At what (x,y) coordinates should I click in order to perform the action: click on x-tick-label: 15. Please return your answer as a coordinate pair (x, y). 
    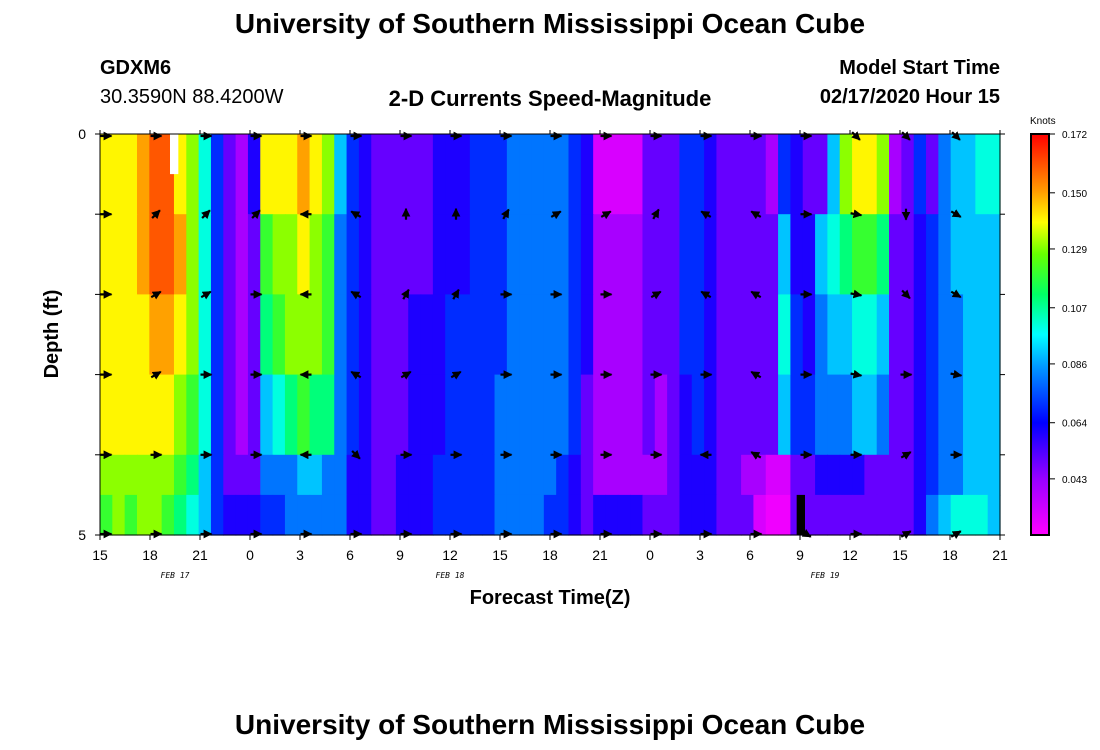
    Looking at the image, I should click on (500, 555).